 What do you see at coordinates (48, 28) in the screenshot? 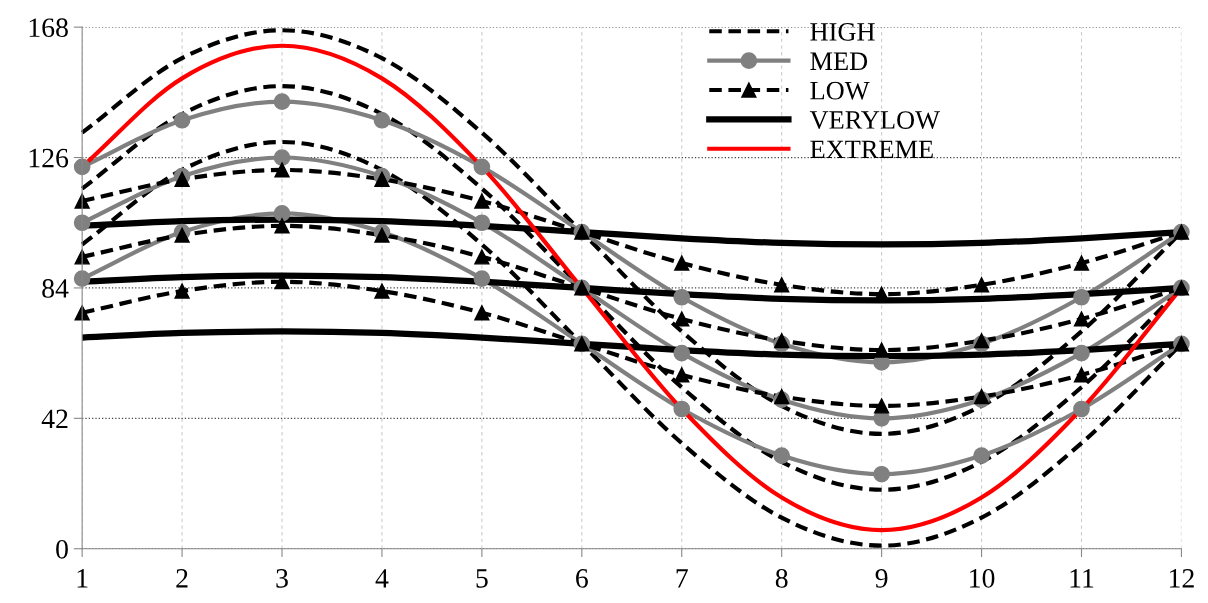
I see `y-tick-label: 168` at bounding box center [48, 28].